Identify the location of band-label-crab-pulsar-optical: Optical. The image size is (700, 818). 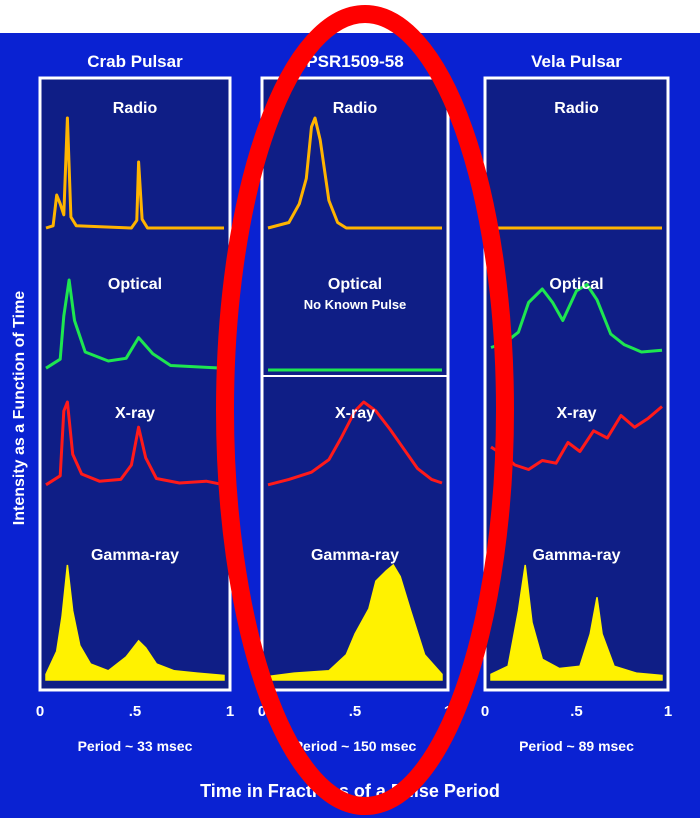
(135, 284).